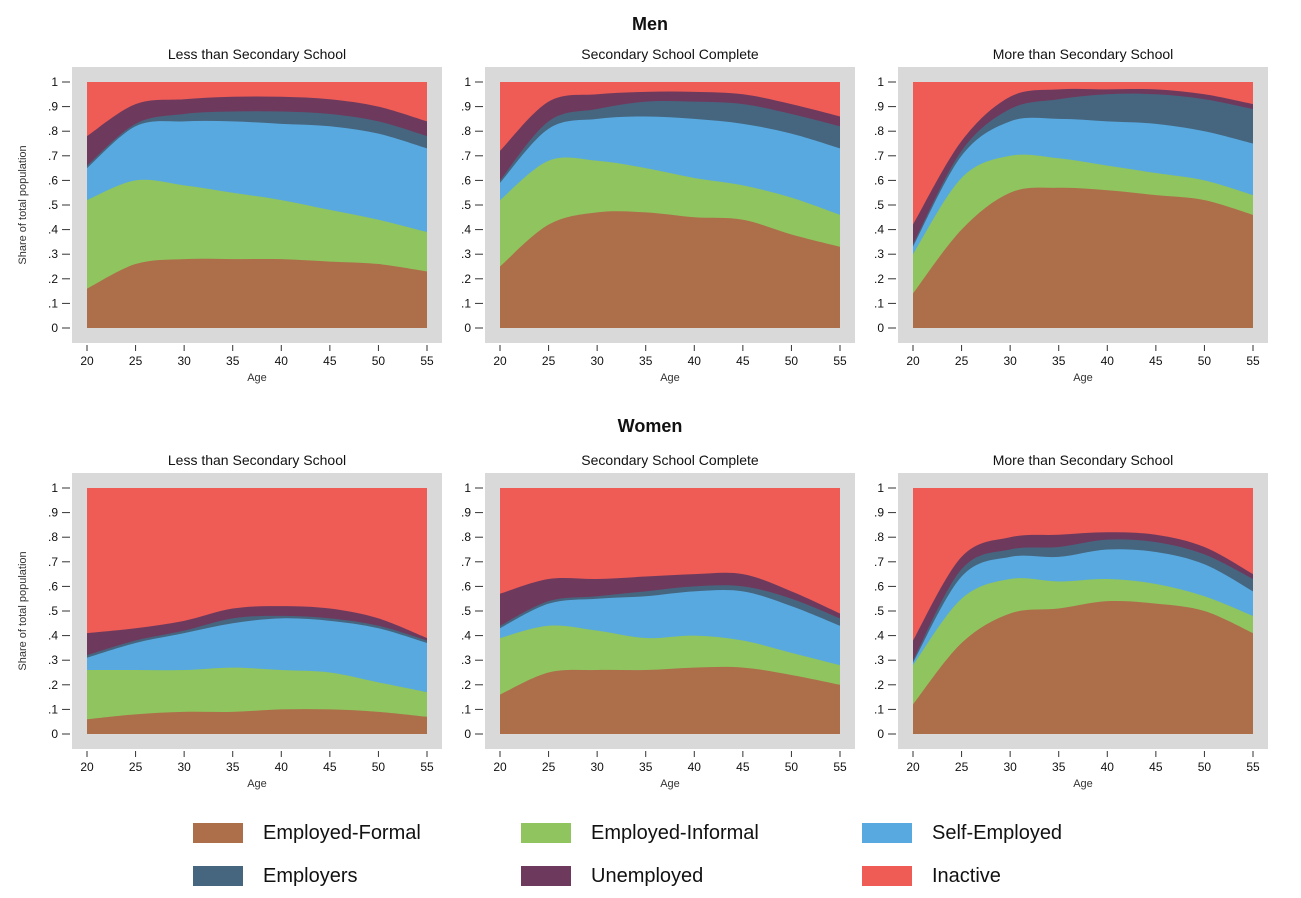 This screenshot has height=898, width=1301. I want to click on legend-item: Employed-Informal, so click(640, 833).